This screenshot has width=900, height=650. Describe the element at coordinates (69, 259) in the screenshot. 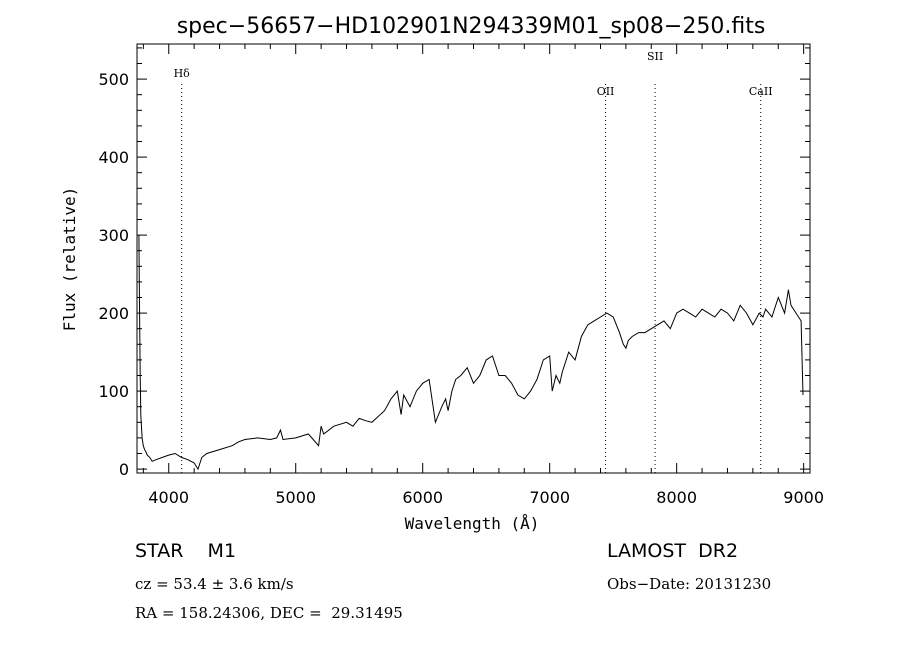

I see `y-axis-label: Flux (relative)` at that location.